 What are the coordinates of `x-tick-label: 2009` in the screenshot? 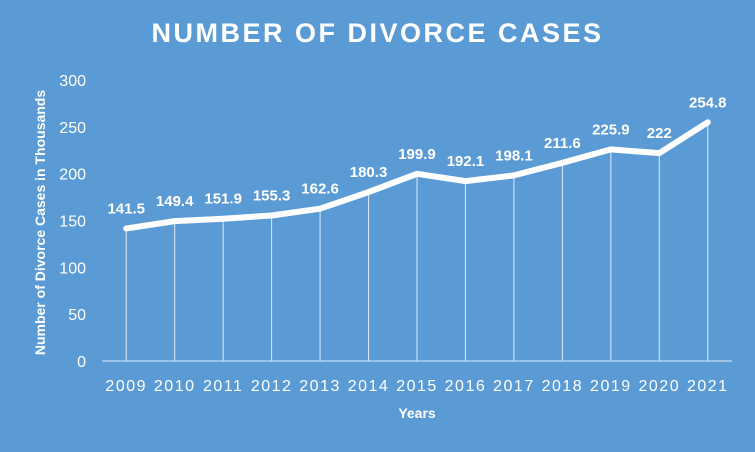 It's located at (126, 386).